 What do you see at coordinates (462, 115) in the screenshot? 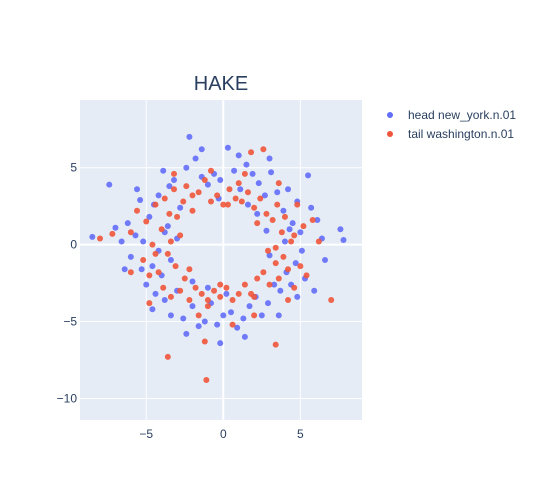
I see `legend-label: head new_york.n.01` at bounding box center [462, 115].